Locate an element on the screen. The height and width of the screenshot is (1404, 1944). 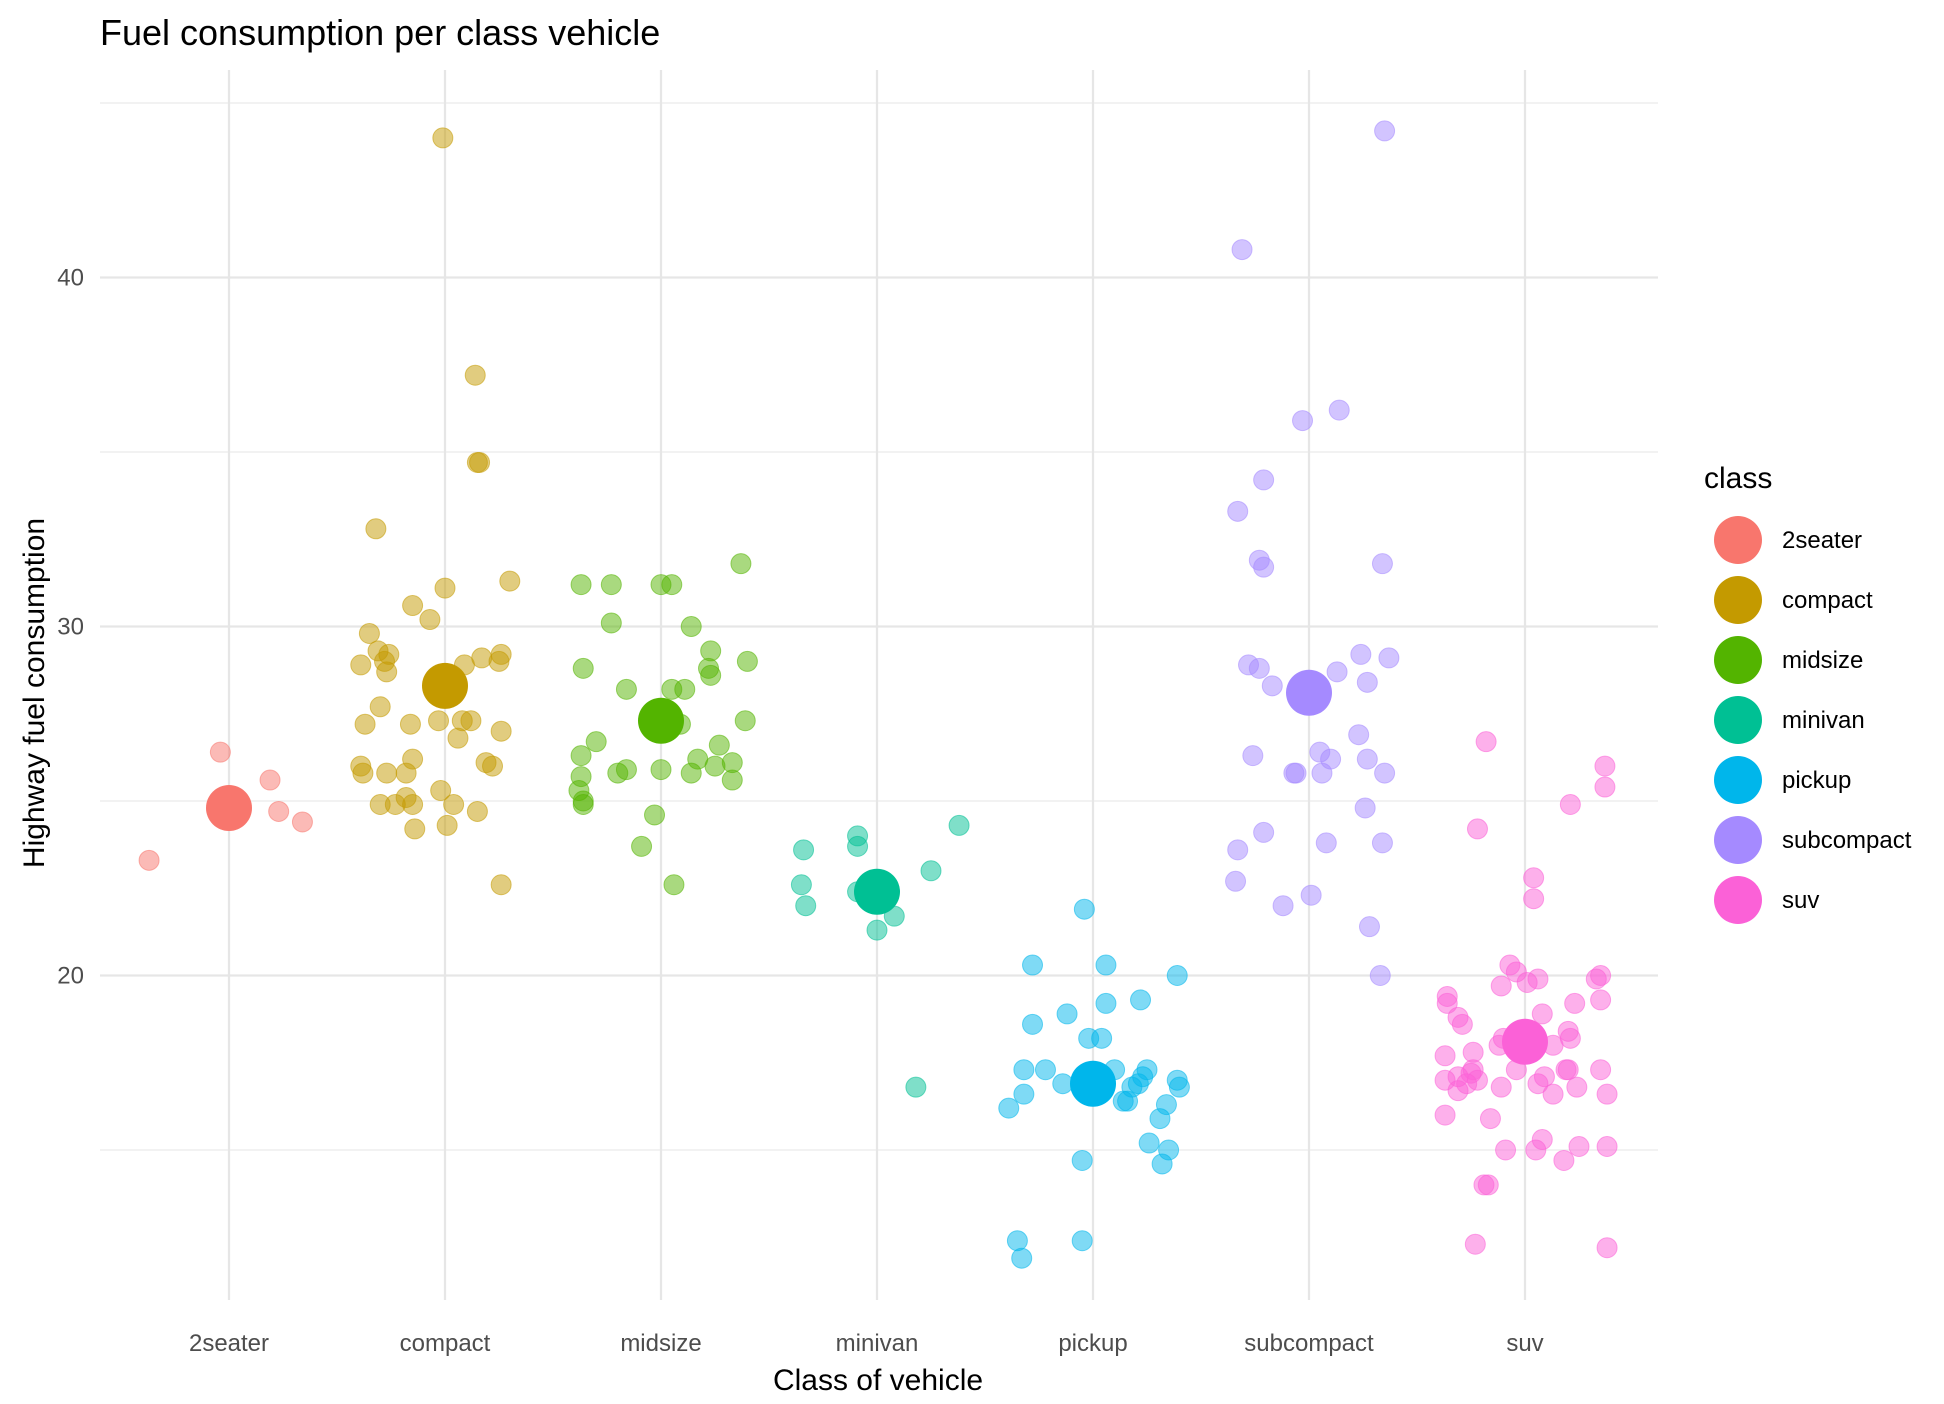
chart-title: Fuel consumption per class vehicle is located at coordinates (380, 32).